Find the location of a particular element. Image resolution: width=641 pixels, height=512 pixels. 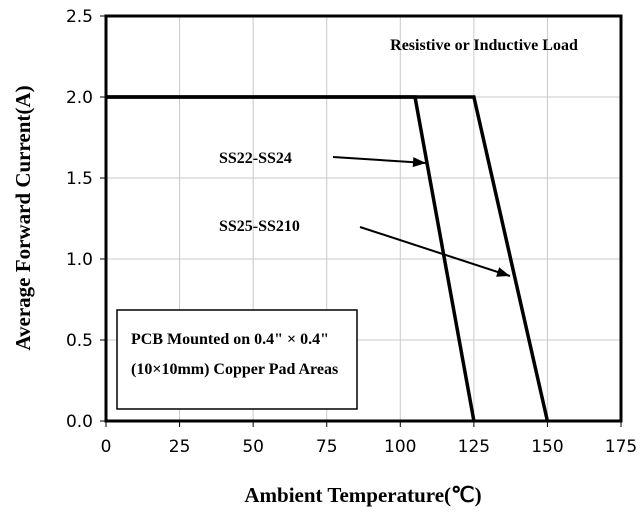

series-label-ss22-ss24: SS22-SS24 is located at coordinates (255, 158).